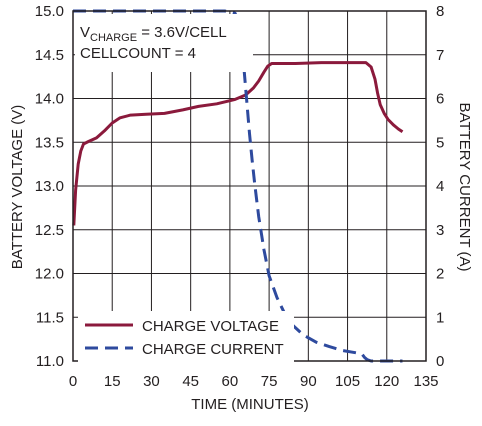 The image size is (482, 426). Describe the element at coordinates (49, 99) in the screenshot. I see `y-tick-label: 14.0` at that location.